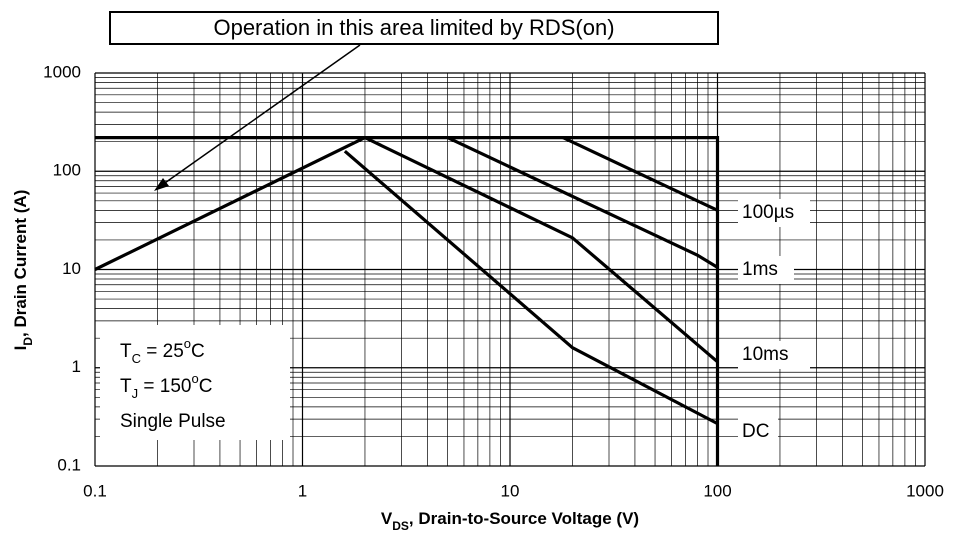 The image size is (954, 536). What do you see at coordinates (69, 464) in the screenshot?
I see `y-tick-label: 0.1` at bounding box center [69, 464].